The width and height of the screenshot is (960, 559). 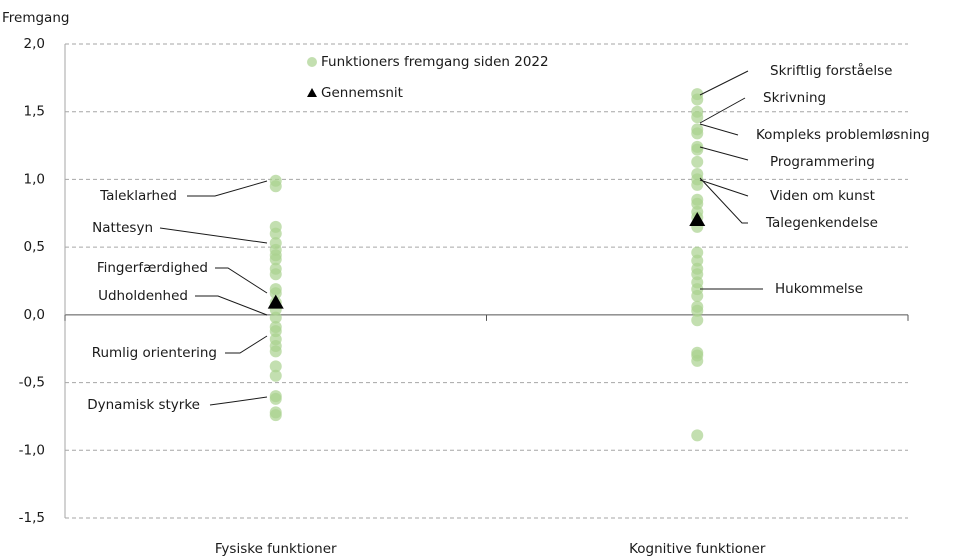 What do you see at coordinates (35, 18) in the screenshot?
I see `y-axis-title: Fremgang` at bounding box center [35, 18].